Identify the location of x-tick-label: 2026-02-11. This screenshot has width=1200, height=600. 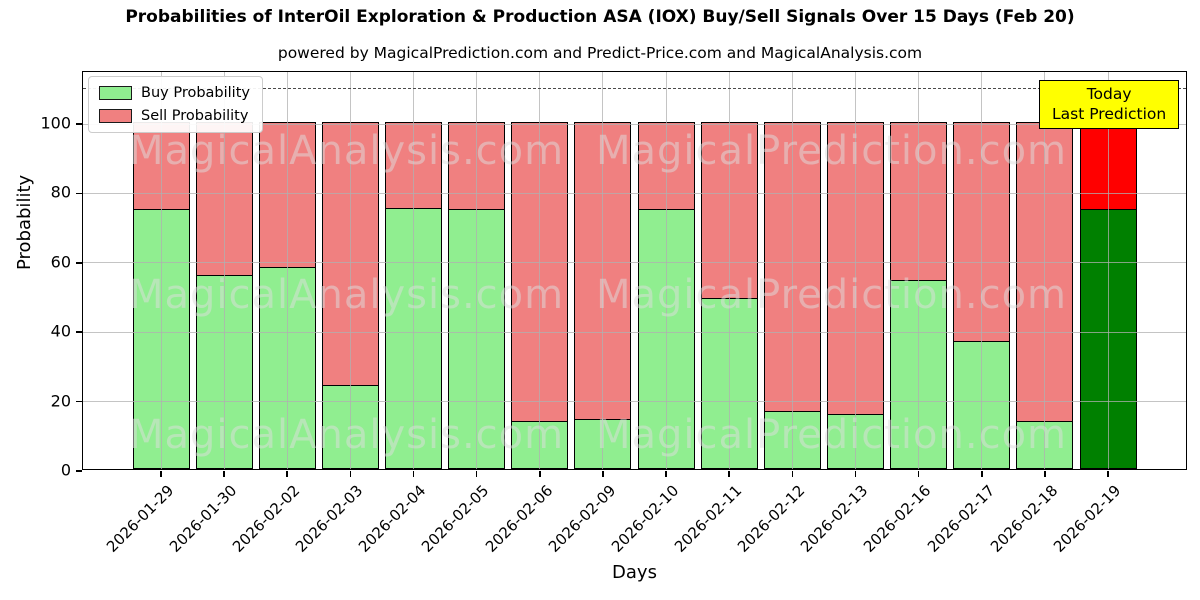
(708, 518).